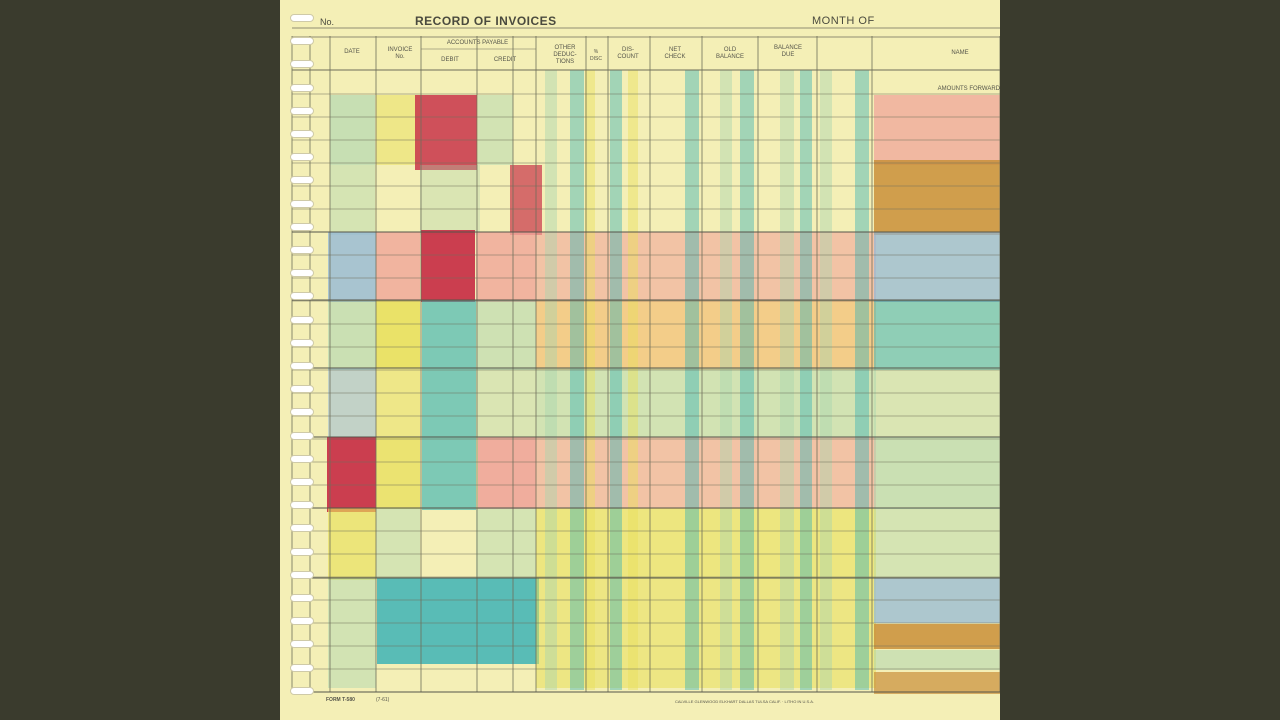 This screenshot has height=720, width=1280. What do you see at coordinates (505, 60) in the screenshot?
I see `column-header-credit: CREDIT` at bounding box center [505, 60].